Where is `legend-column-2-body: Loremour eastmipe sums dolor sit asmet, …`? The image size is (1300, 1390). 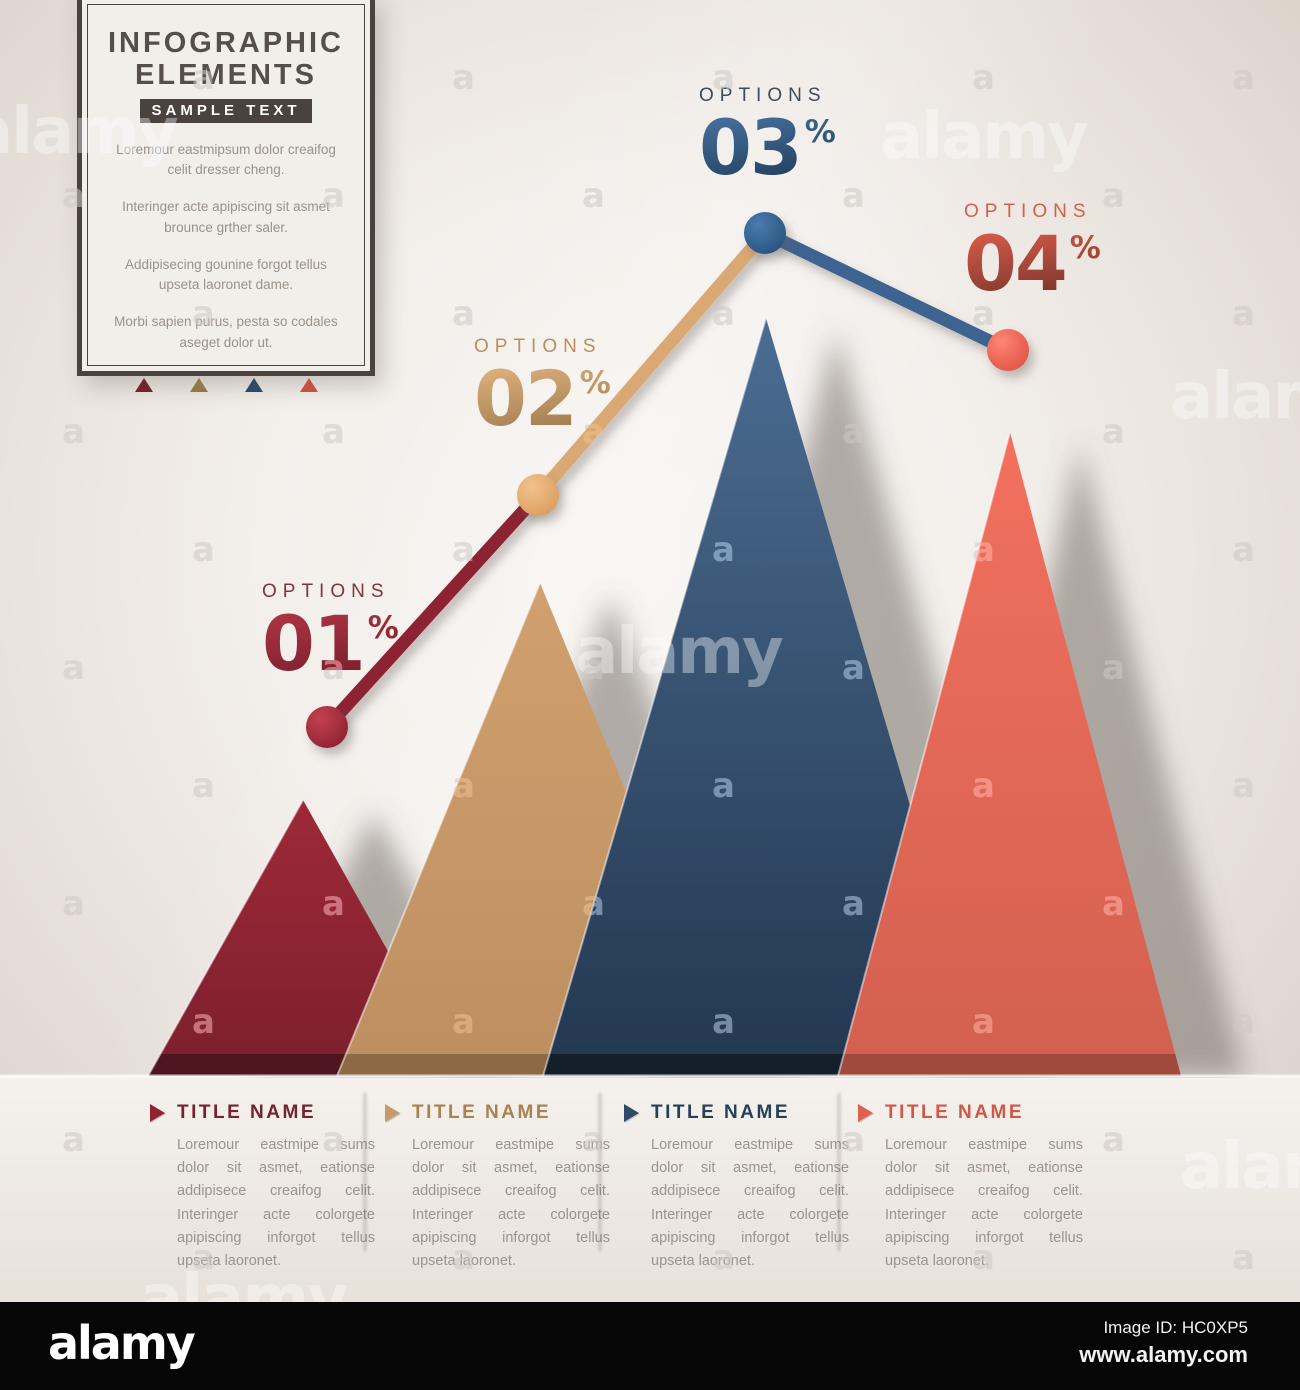 legend-column-2-body: Loremour eastmipe sums dolor sit asmet, … is located at coordinates (511, 1203).